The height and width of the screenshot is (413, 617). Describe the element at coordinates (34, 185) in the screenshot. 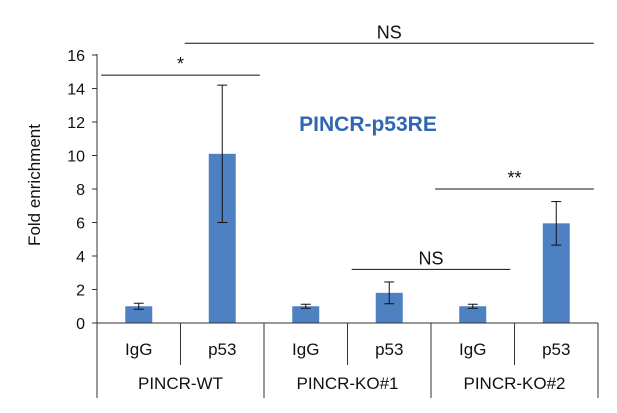

I see `y-axis-label: Fold enrichment` at that location.